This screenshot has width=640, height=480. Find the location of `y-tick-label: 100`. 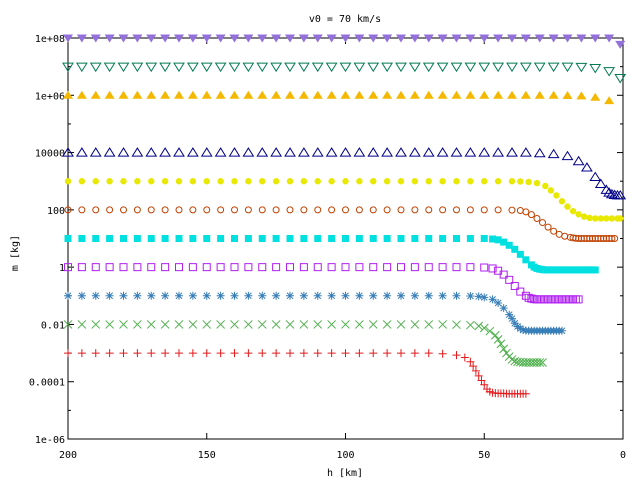

y-tick-label: 100 is located at coordinates (56, 211).